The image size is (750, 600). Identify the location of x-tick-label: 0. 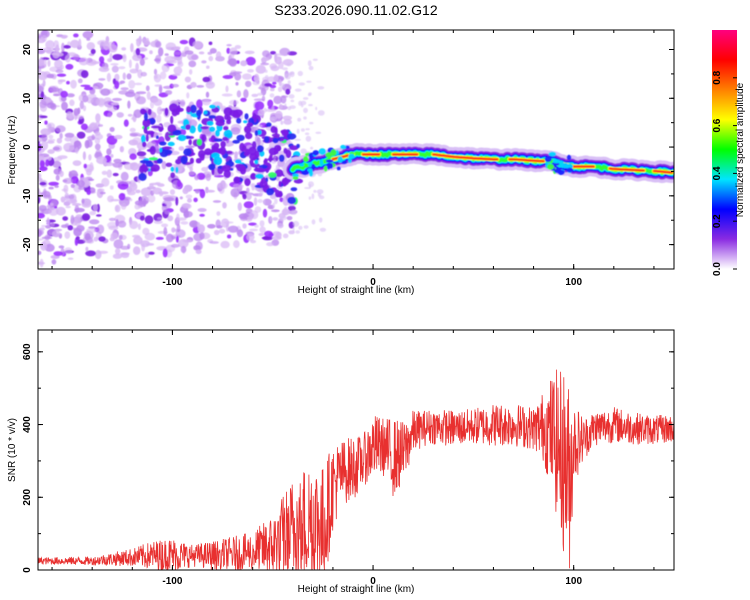
(373, 282).